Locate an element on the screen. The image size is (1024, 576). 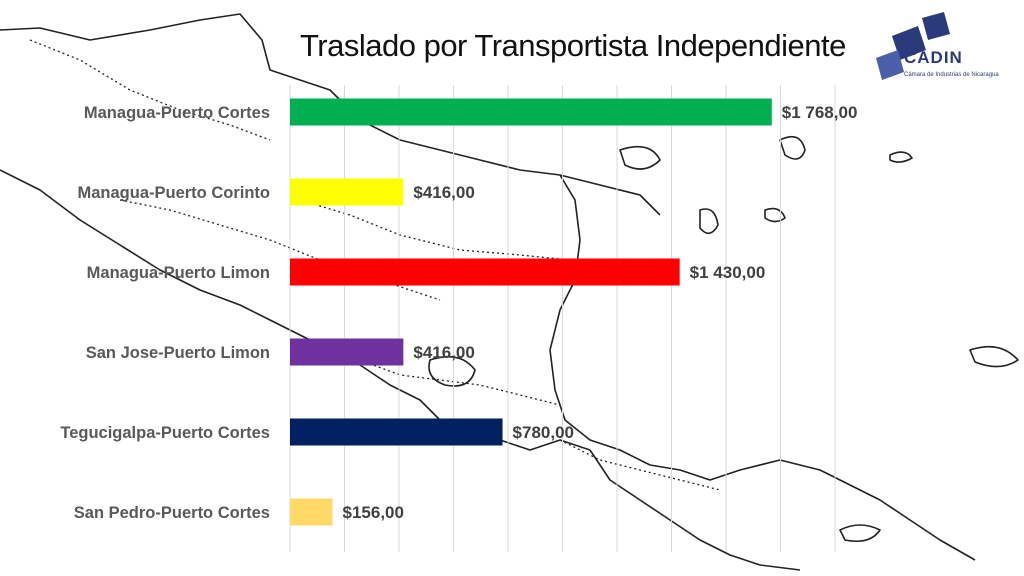
map-lake is located at coordinates (452, 371).